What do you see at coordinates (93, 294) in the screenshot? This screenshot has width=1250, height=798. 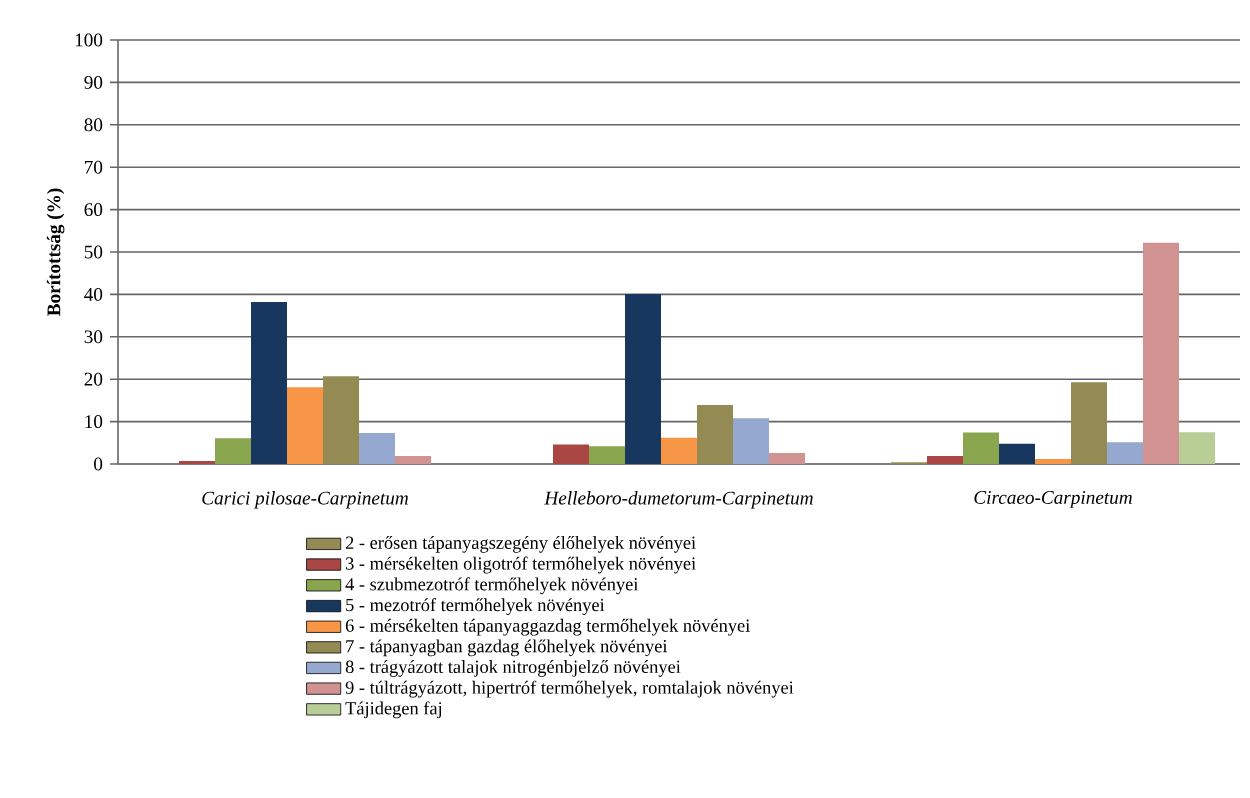 I see `y-tick-label: 40` at bounding box center [93, 294].